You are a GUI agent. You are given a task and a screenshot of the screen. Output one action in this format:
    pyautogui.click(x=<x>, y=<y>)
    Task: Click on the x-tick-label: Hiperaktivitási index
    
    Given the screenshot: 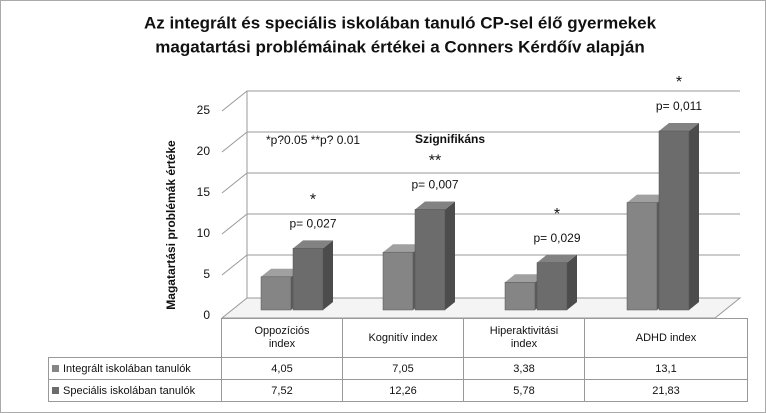 What is the action you would take?
    pyautogui.click(x=524, y=337)
    